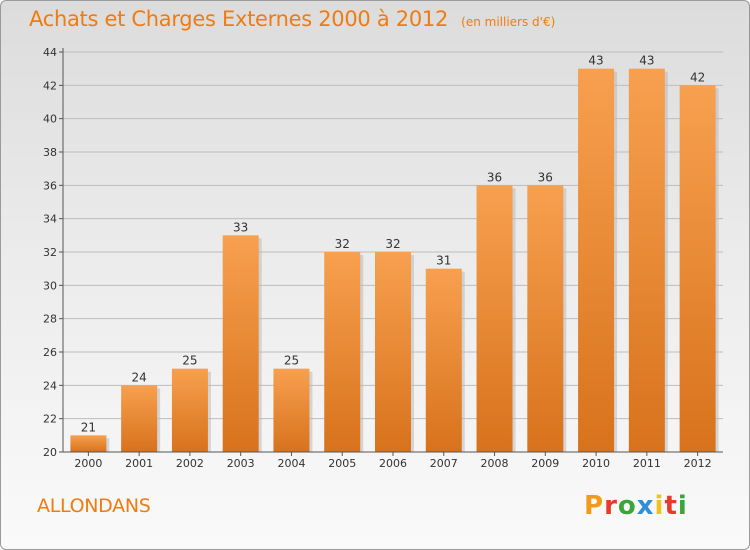 The height and width of the screenshot is (550, 750). Describe the element at coordinates (50, 352) in the screenshot. I see `y-tick-label: 26` at that location.